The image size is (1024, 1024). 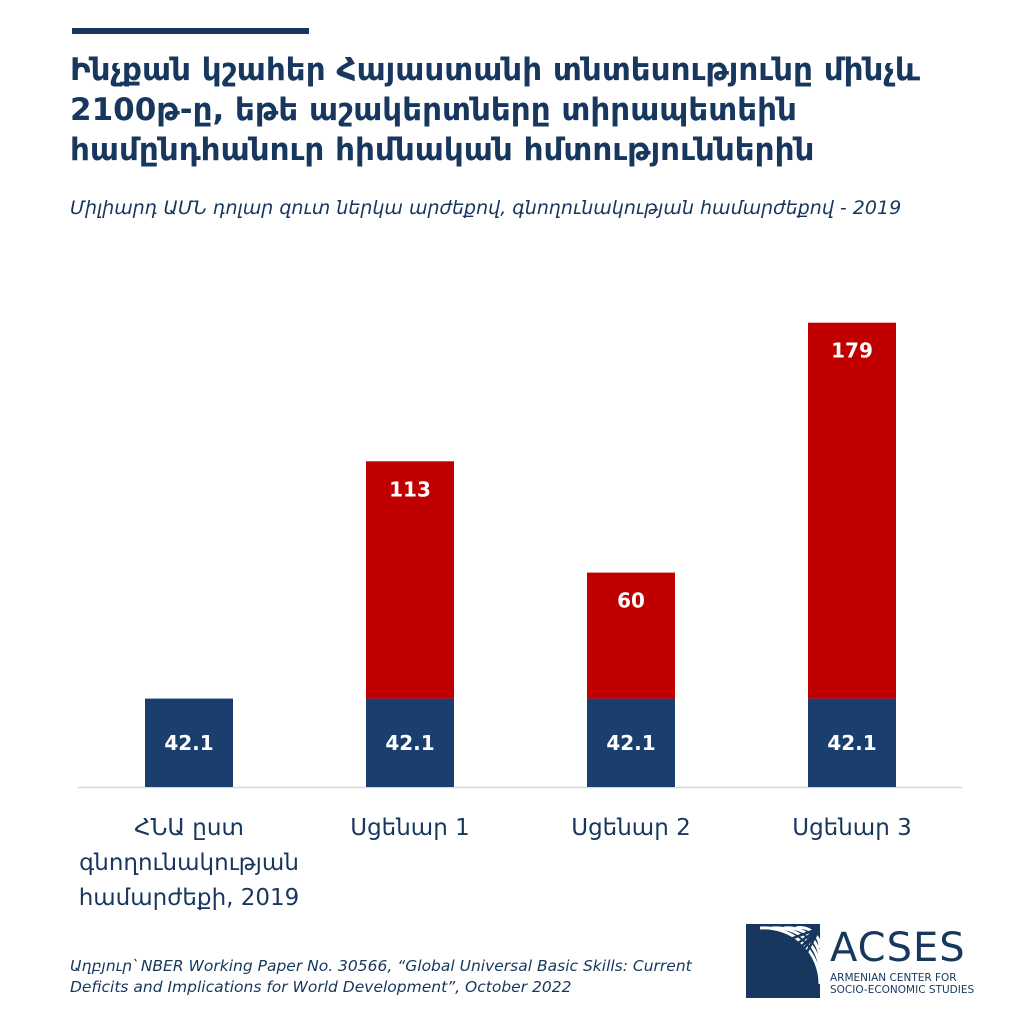 What do you see at coordinates (898, 948) in the screenshot?
I see `logo-name: ACSES` at bounding box center [898, 948].